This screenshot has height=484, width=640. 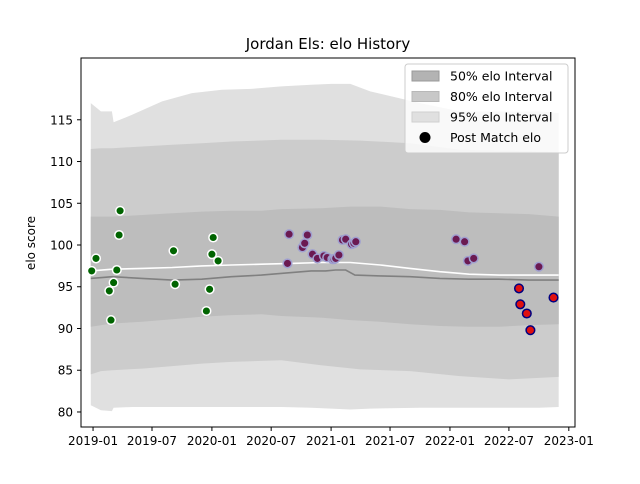 I want to click on x-tick-label-1: 2019-07, so click(x=152, y=441).